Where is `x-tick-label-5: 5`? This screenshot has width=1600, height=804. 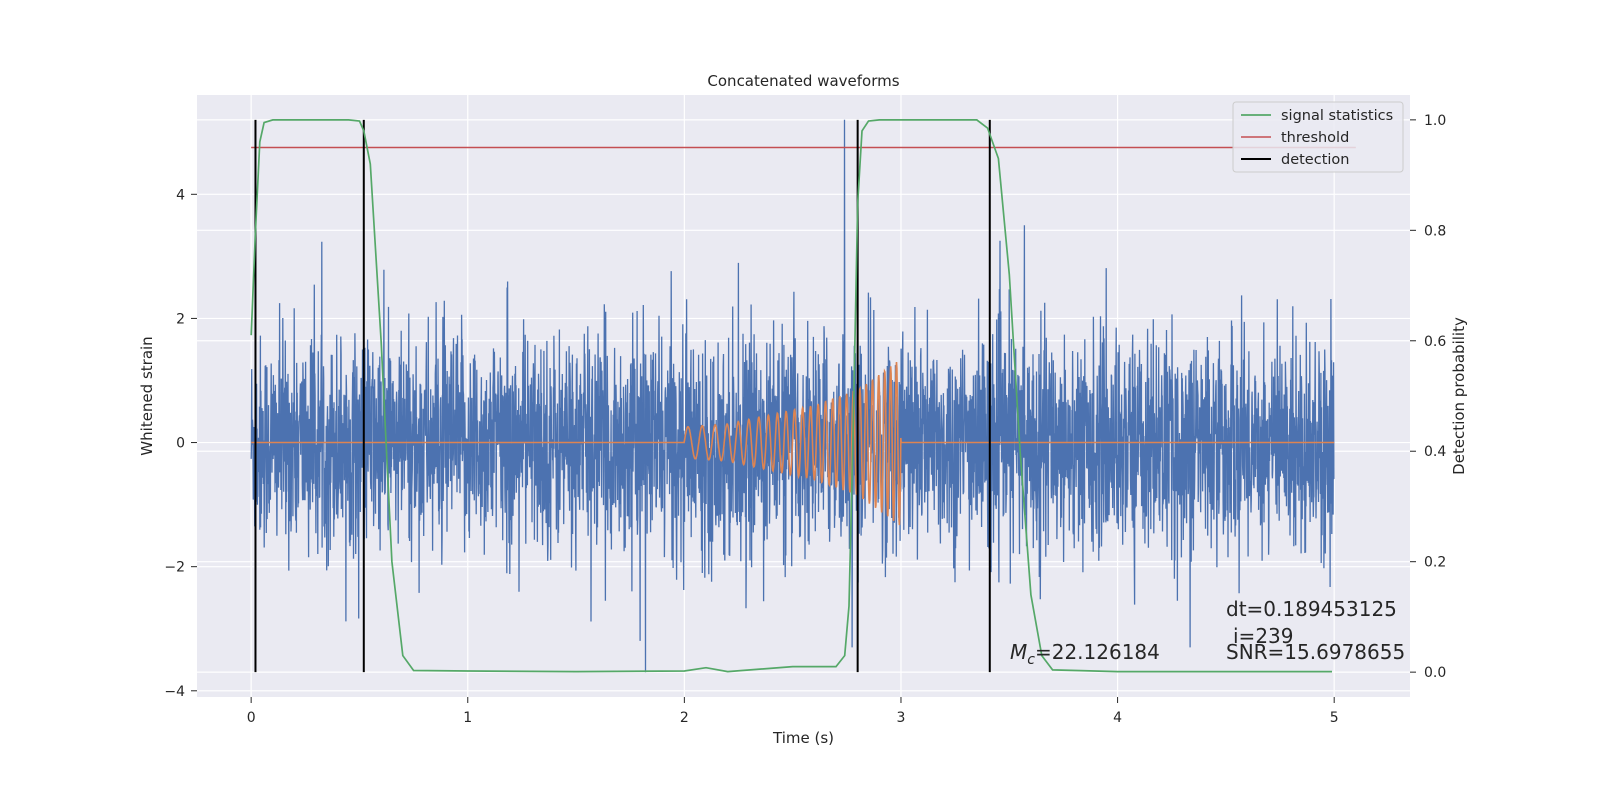 x-tick-label-5: 5 is located at coordinates (1334, 718).